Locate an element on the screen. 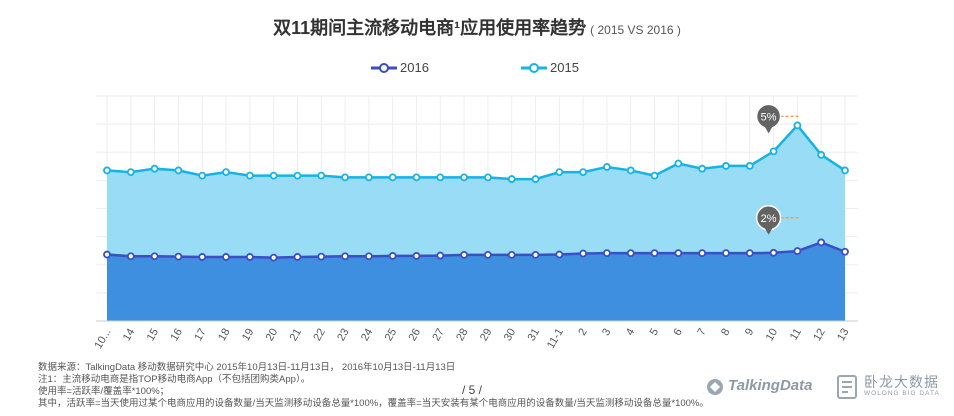 The height and width of the screenshot is (416, 954). annotation-label: 2% is located at coordinates (769, 219).